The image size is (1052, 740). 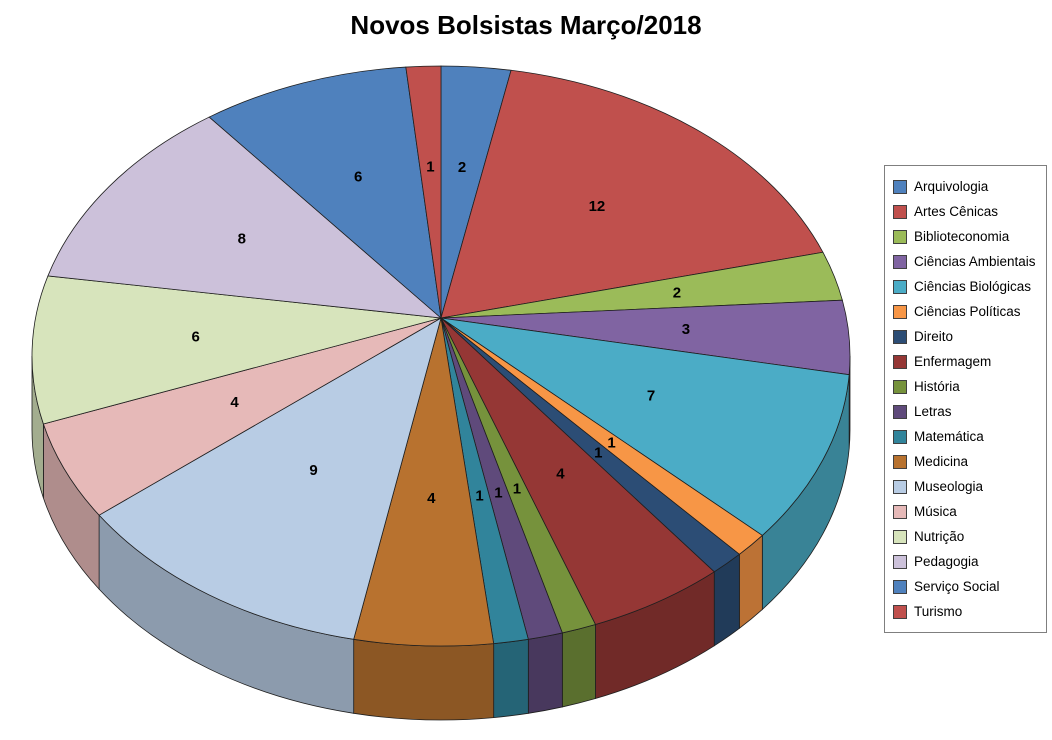 What do you see at coordinates (517, 489) in the screenshot?
I see `data-label-historia: 1` at bounding box center [517, 489].